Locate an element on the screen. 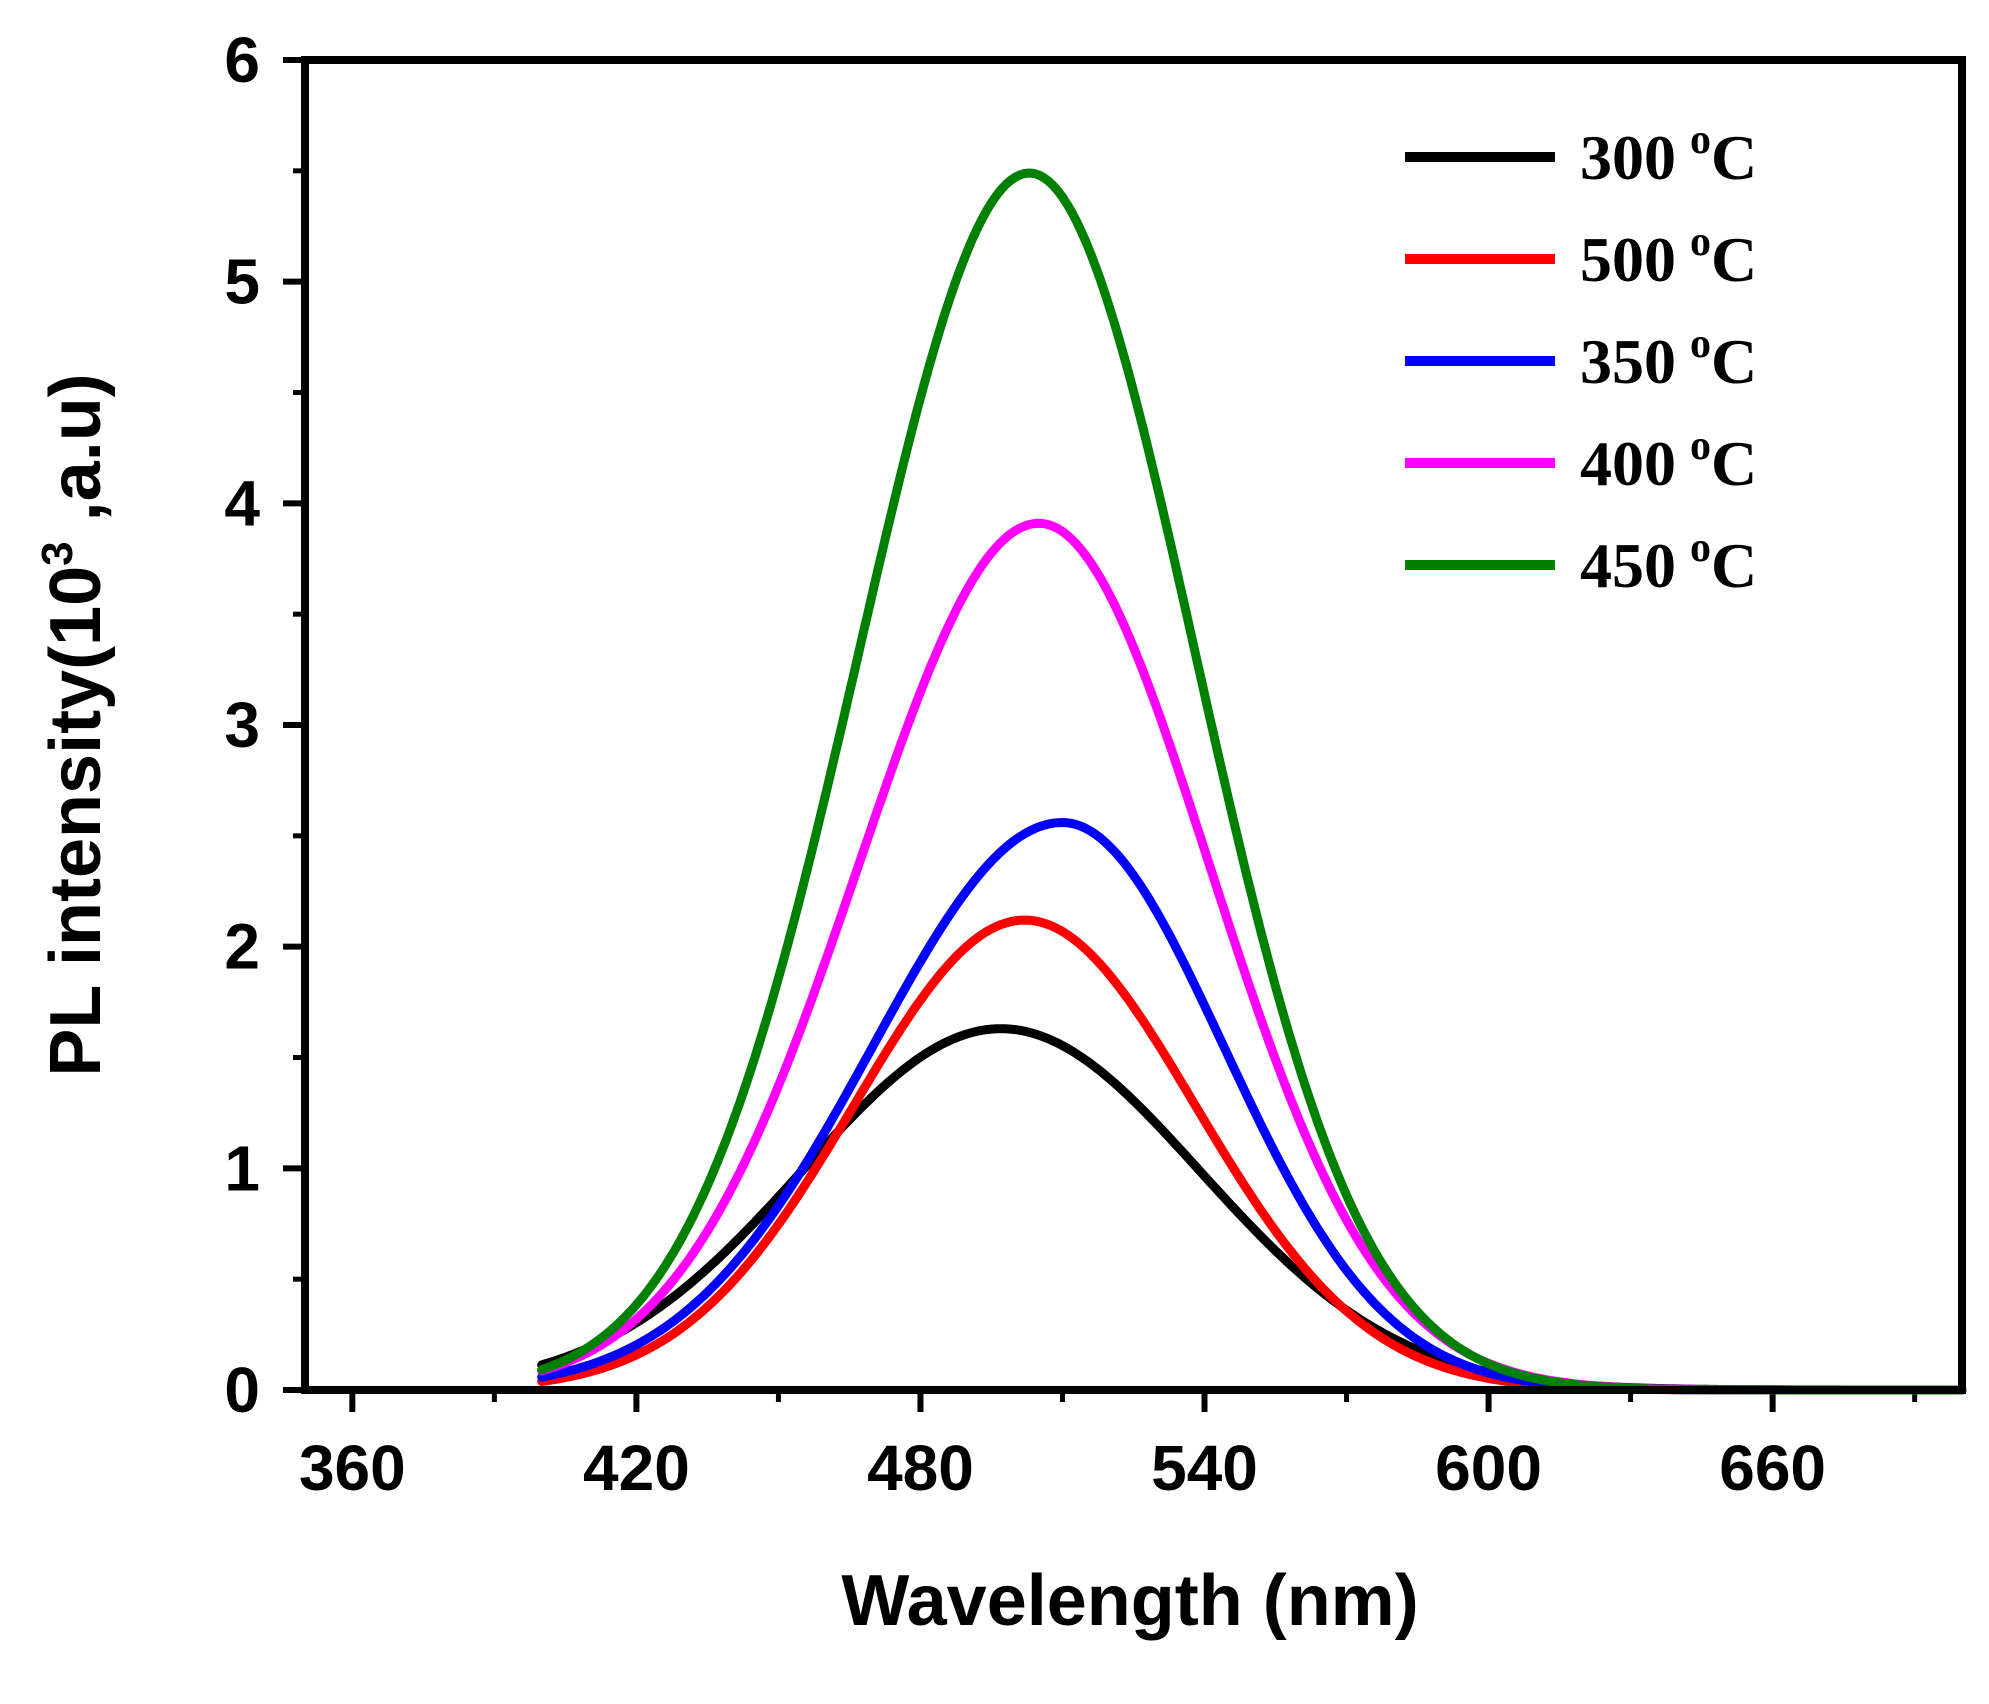 The width and height of the screenshot is (1989, 1704). y-tick-label-5: 5 is located at coordinates (242, 282).